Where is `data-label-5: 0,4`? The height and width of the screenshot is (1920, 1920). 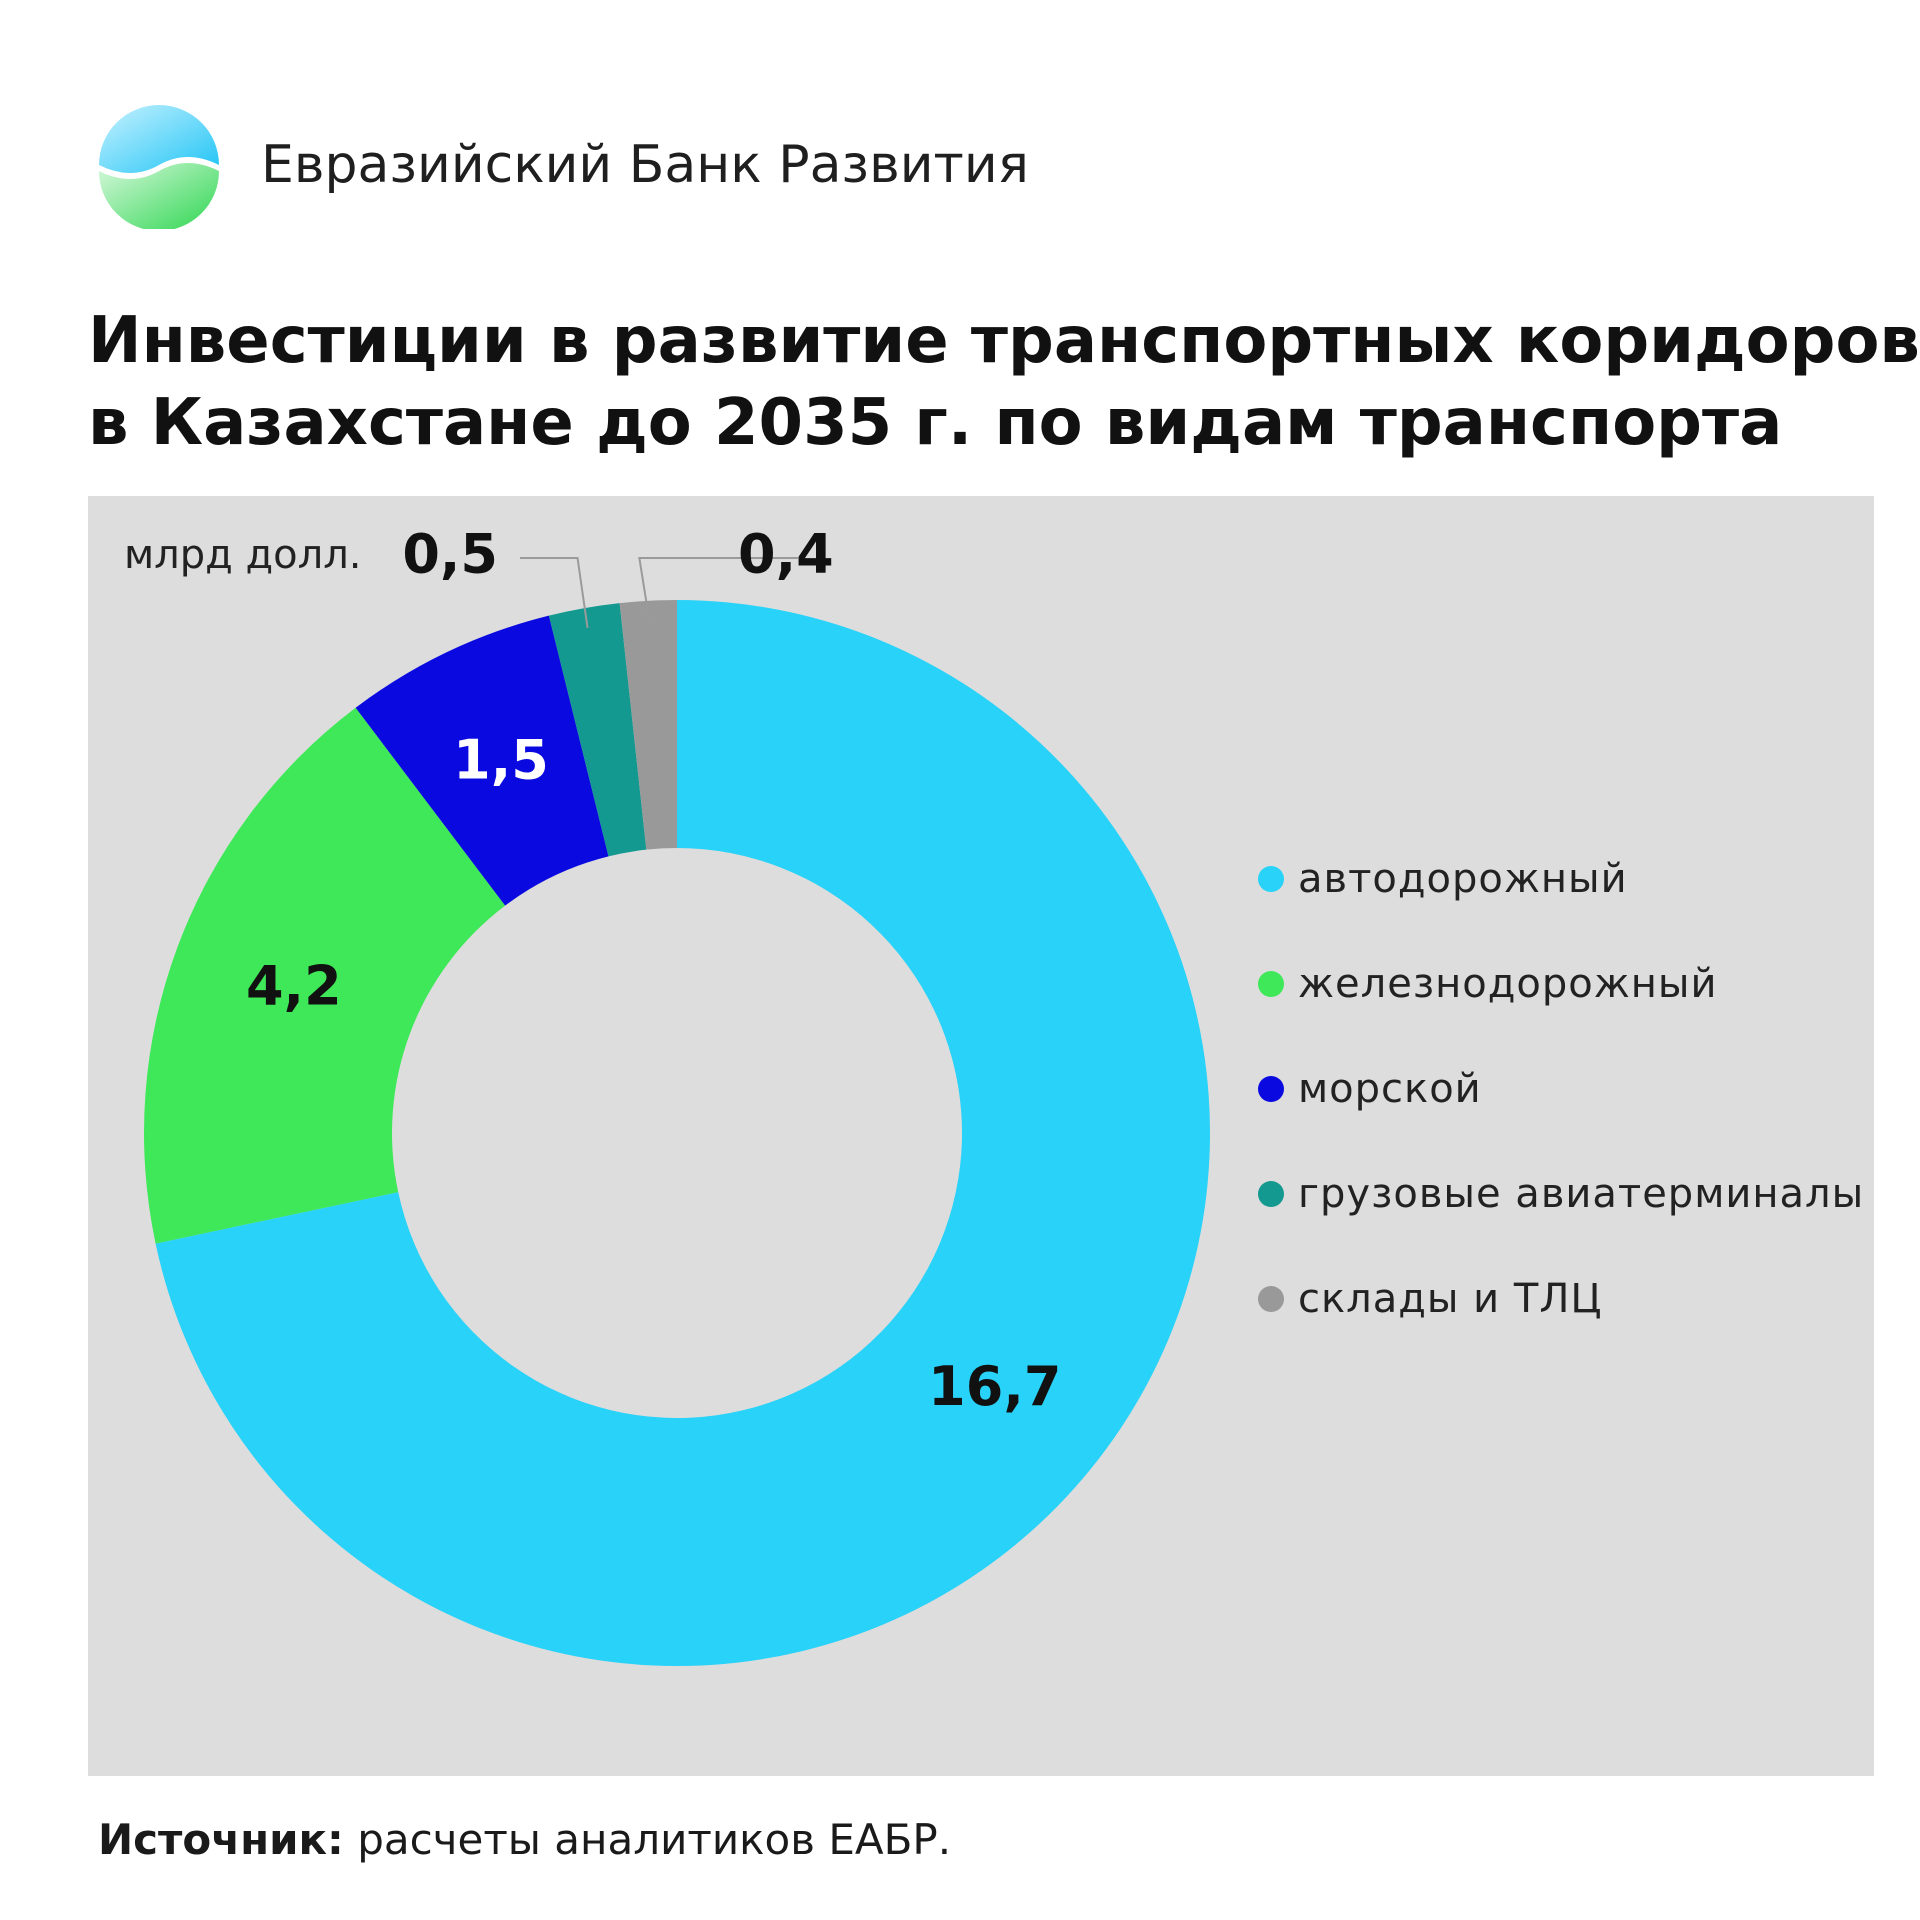 data-label-5: 0,4 is located at coordinates (786, 554).